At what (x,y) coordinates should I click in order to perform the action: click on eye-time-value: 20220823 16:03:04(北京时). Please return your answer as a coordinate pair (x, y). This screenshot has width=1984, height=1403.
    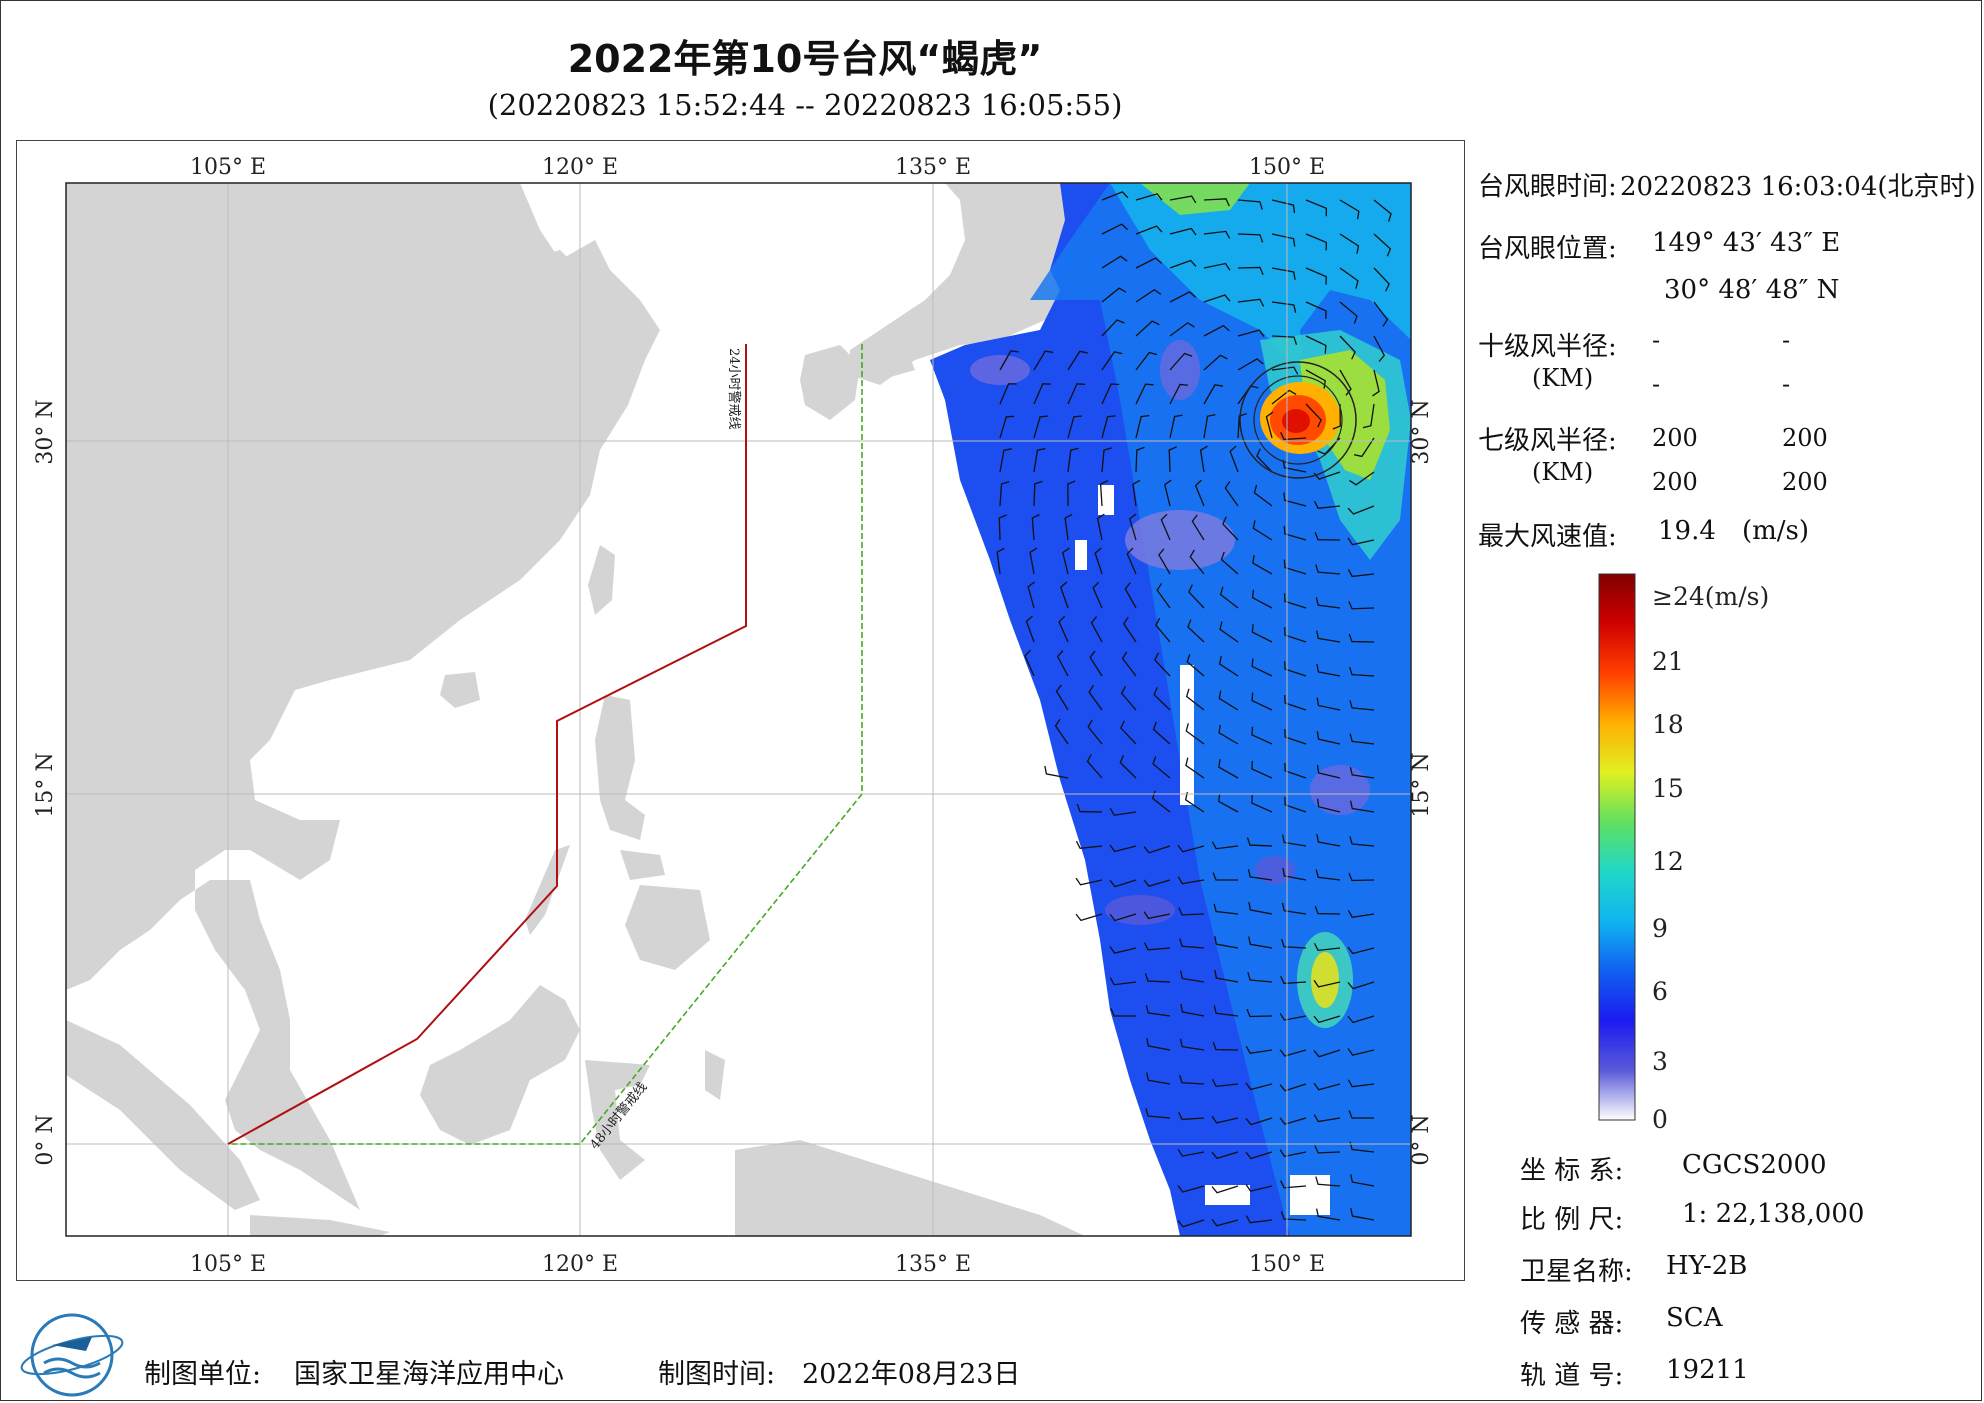
    Looking at the image, I should click on (1798, 187).